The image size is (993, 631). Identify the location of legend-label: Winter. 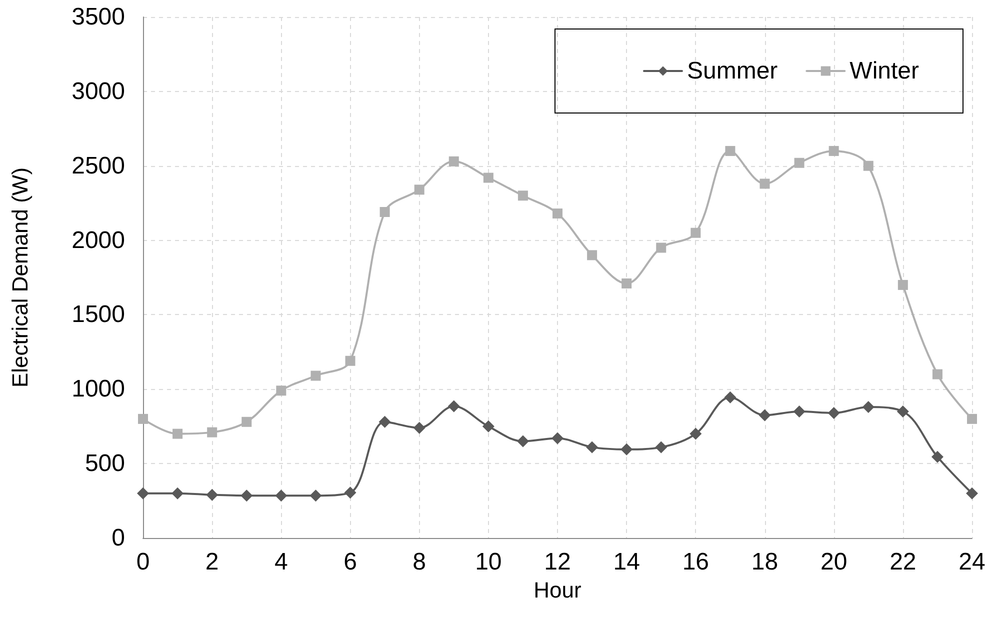
(885, 71).